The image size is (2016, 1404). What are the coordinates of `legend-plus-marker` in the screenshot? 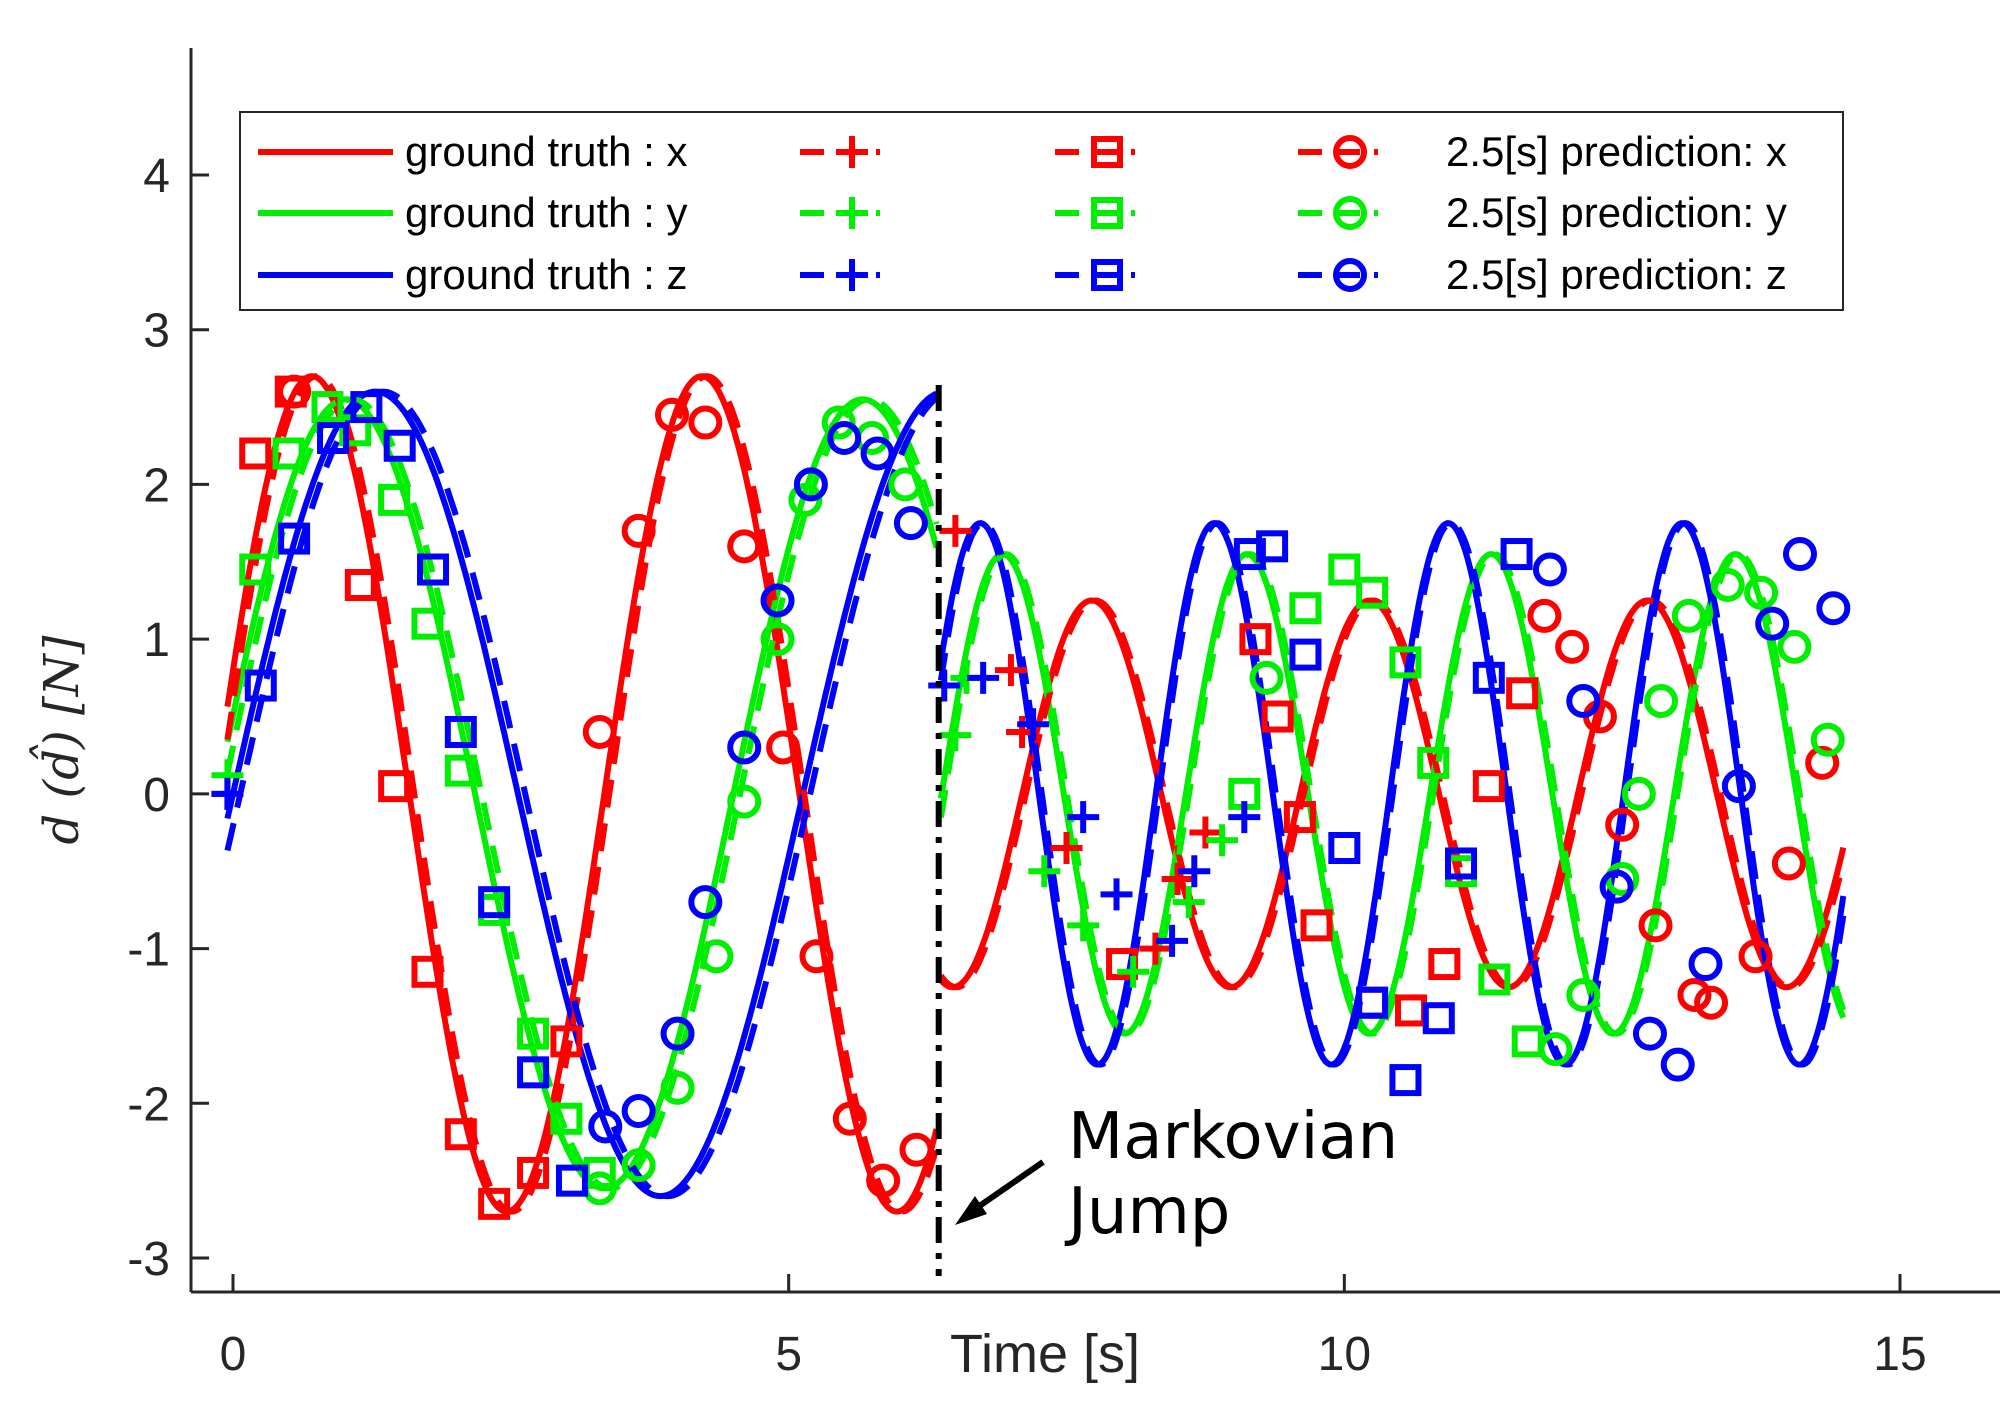 It's located at (852, 152).